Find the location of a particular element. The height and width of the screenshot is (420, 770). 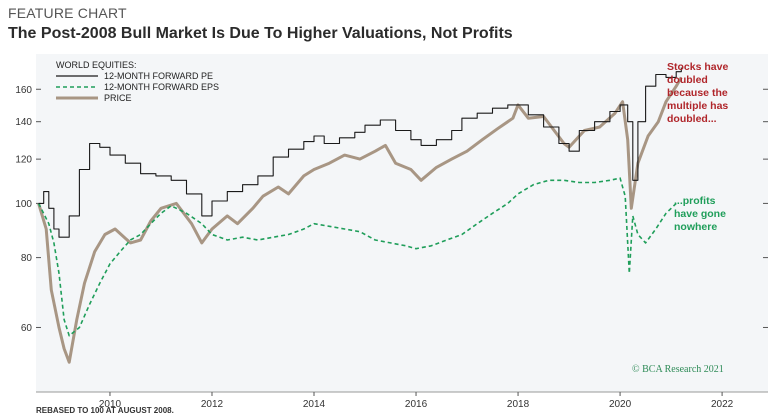

y-tick-label: 120 is located at coordinates (23, 160).